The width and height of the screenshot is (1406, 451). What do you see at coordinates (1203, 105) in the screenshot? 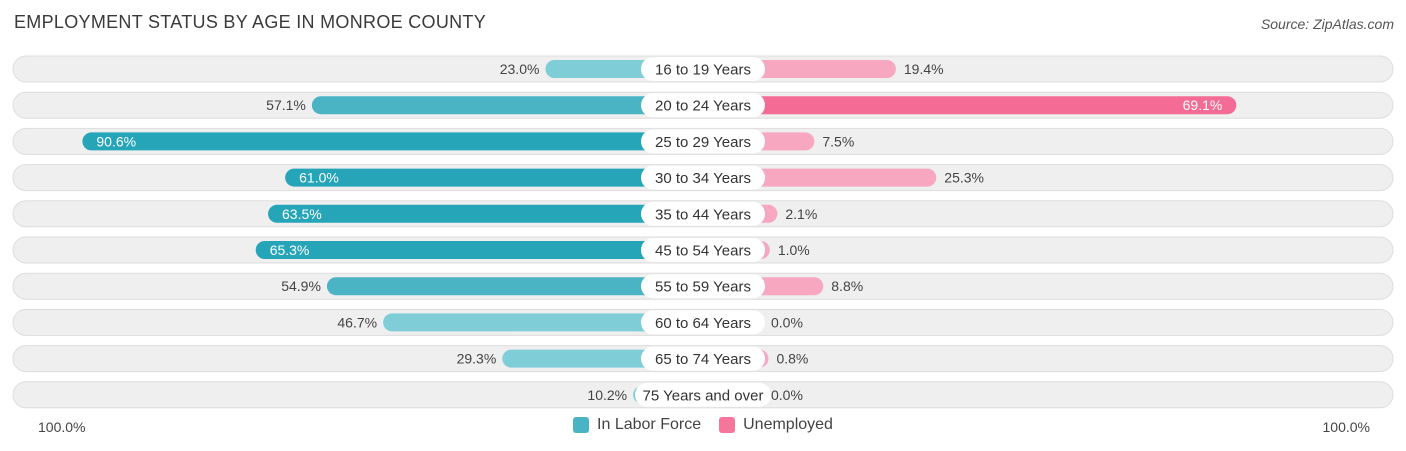
I see `unemployed-value-label: 69.1%` at bounding box center [1203, 105].